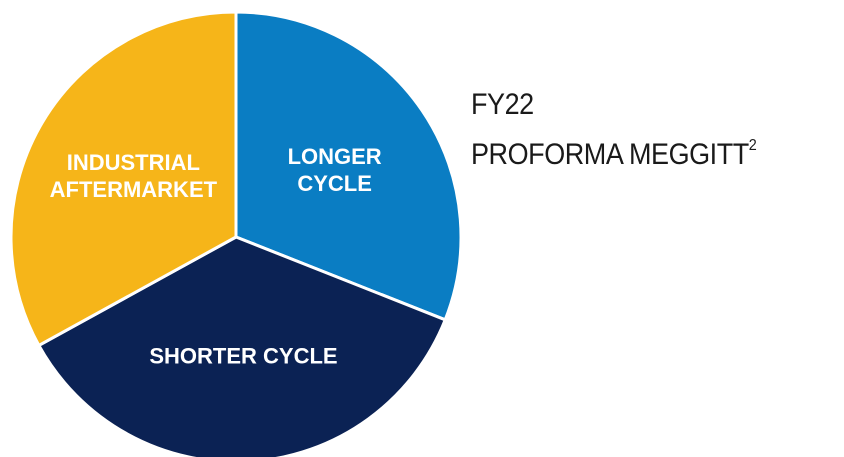  I want to click on footnote-marker: 2, so click(752, 145).